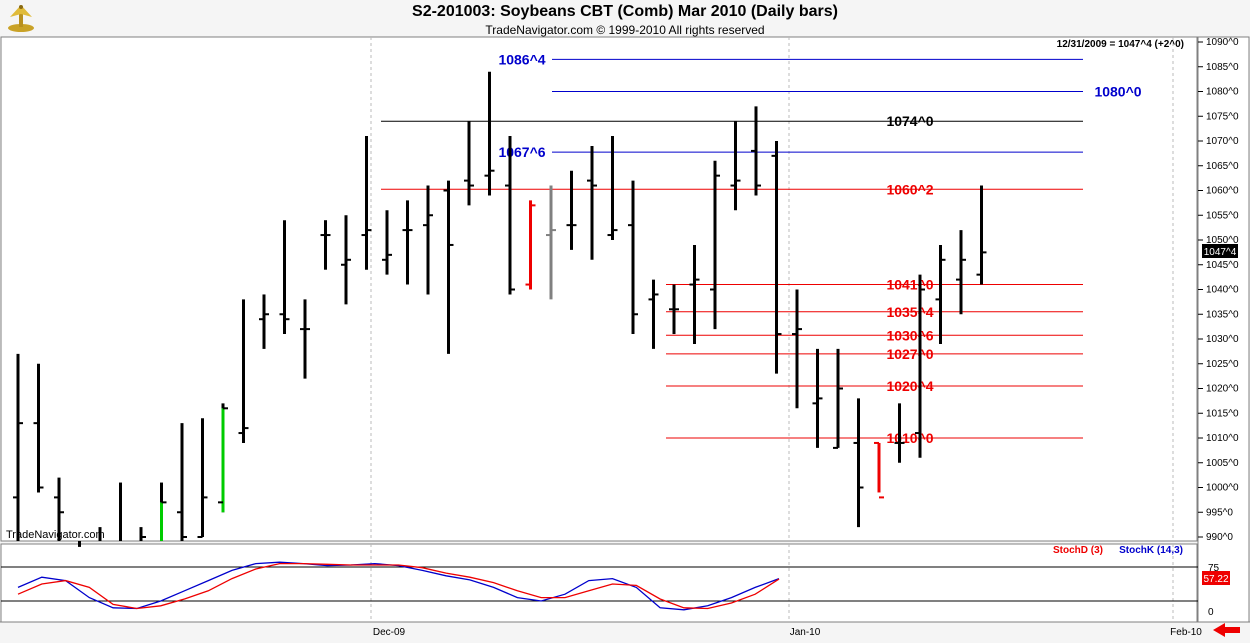 Image resolution: width=1250 pixels, height=643 pixels. Describe the element at coordinates (1222, 240) in the screenshot. I see `y-tick-label: 1050^0` at that location.